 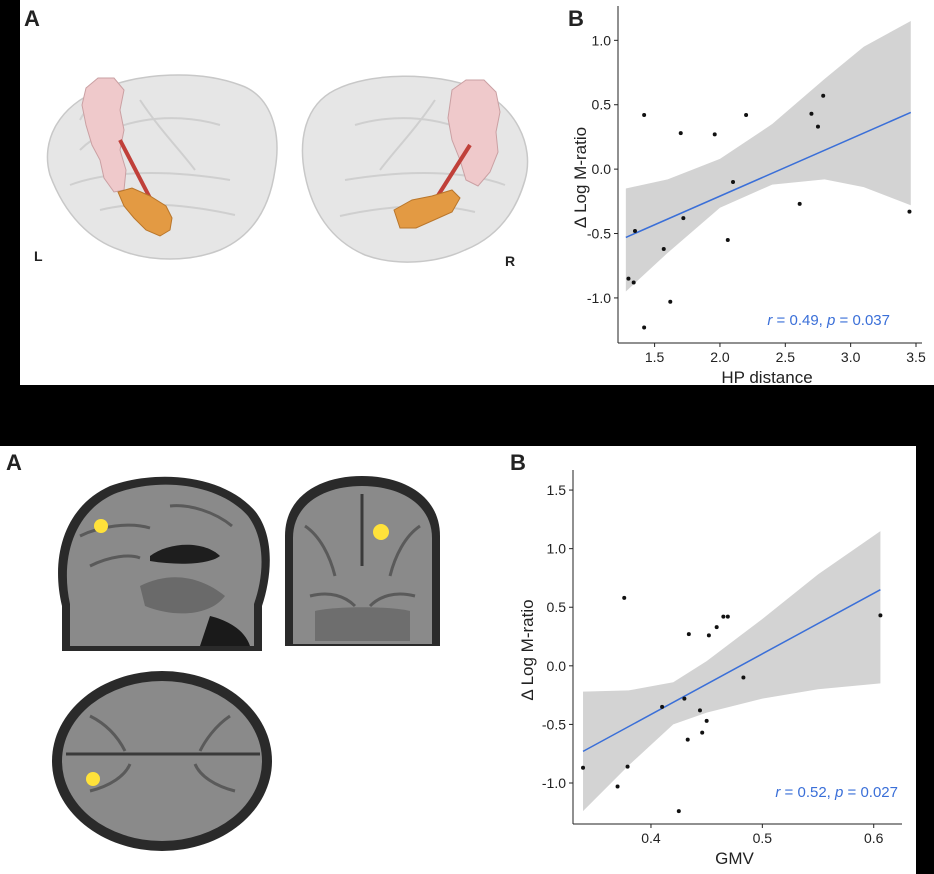 What do you see at coordinates (93, 779) in the screenshot?
I see `axial-activation` at bounding box center [93, 779].